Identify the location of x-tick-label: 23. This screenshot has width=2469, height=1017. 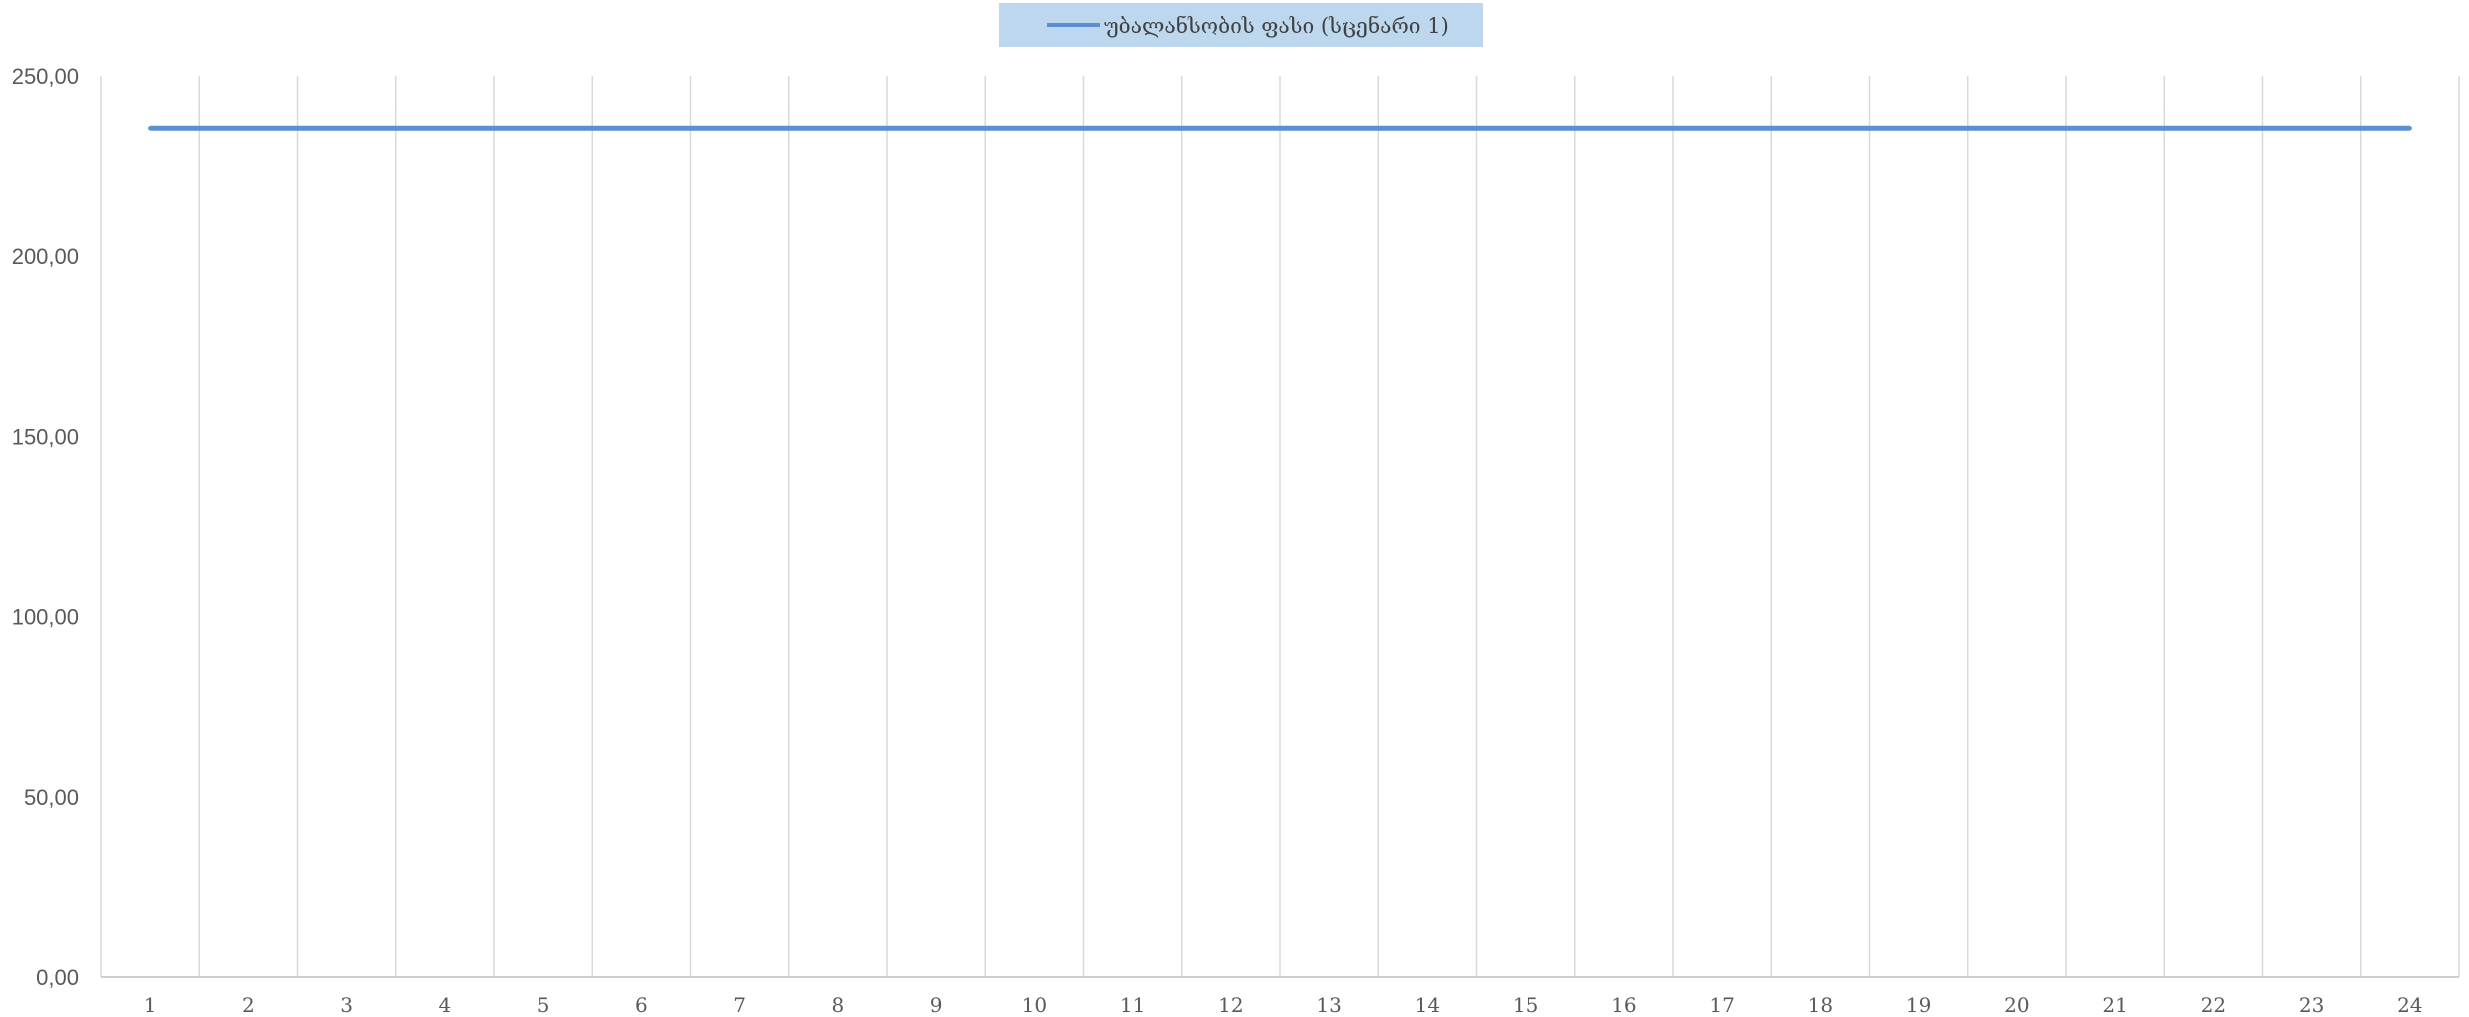
(2311, 1005).